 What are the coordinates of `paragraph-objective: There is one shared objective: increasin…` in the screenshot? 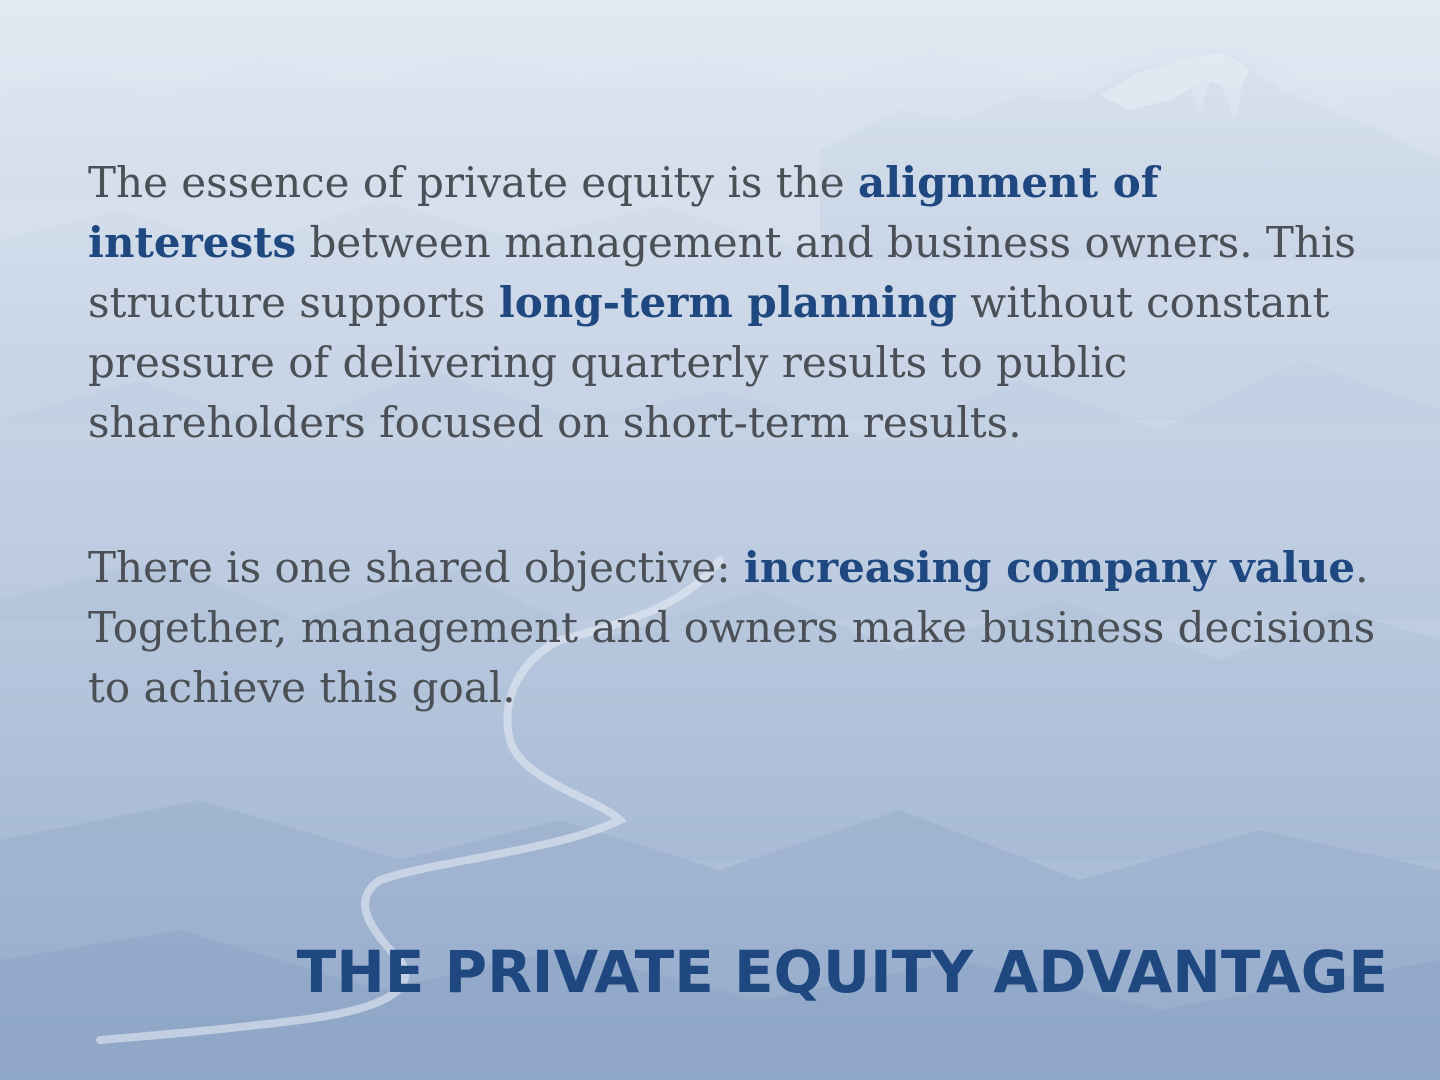 It's located at (733, 628).